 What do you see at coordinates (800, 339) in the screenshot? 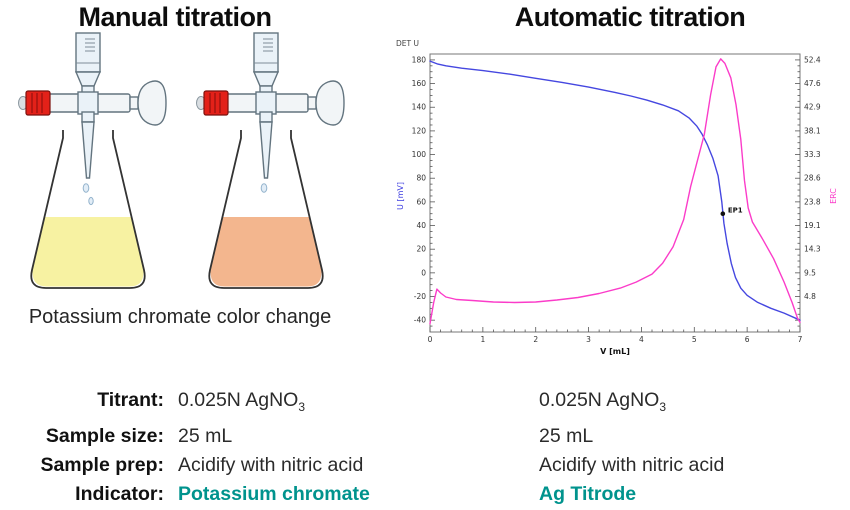
I see `svg-text: 7` at bounding box center [800, 339].